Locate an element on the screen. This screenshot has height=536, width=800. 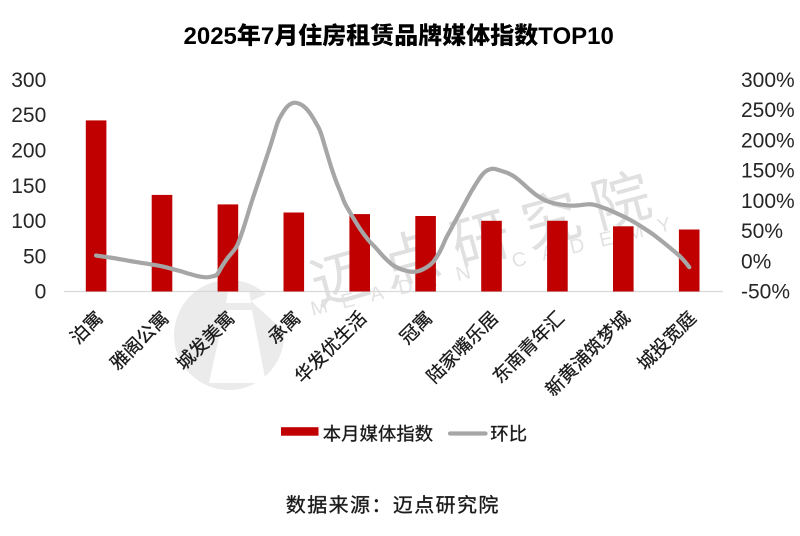
svg-text: 250% is located at coordinates (768, 110).